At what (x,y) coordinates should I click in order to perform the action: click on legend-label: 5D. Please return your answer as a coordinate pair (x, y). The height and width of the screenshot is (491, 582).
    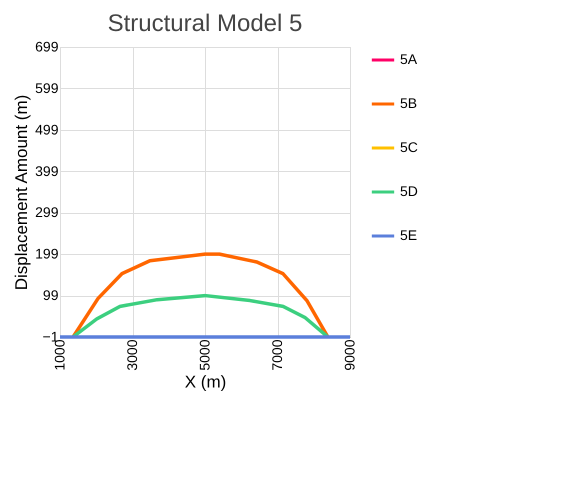
    Looking at the image, I should click on (409, 191).